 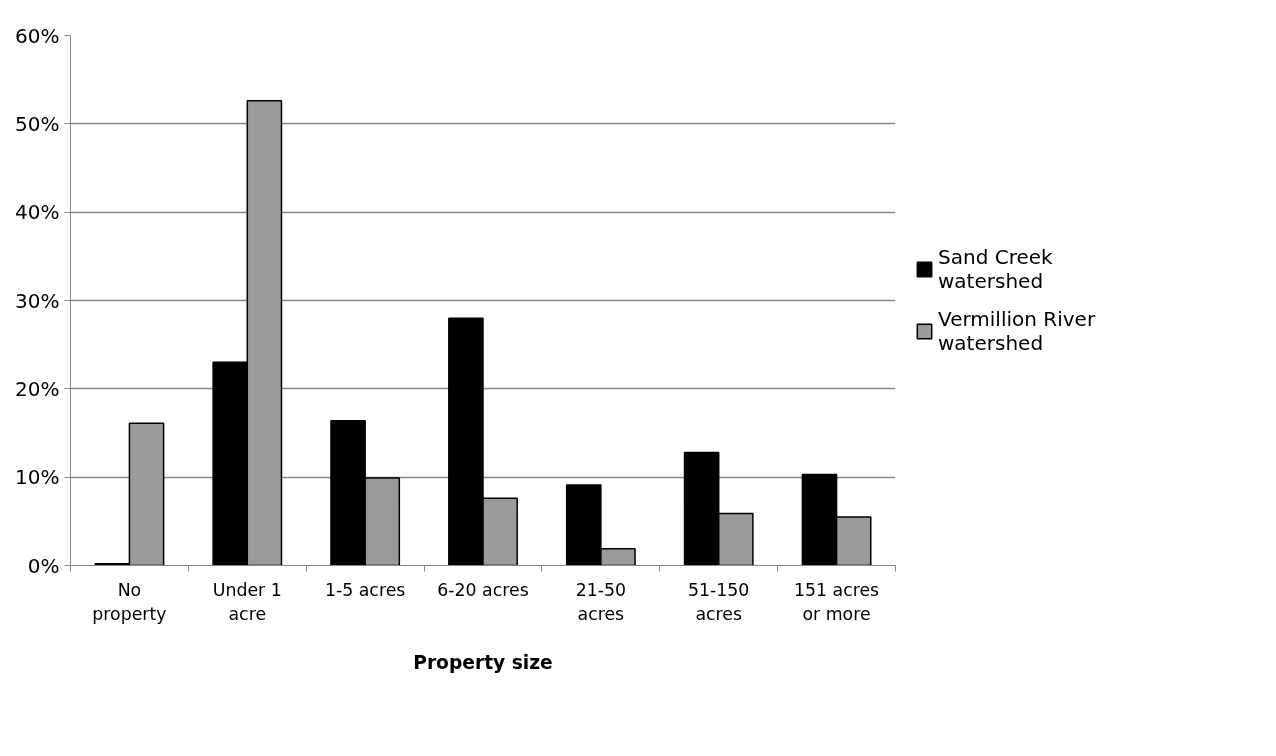 What do you see at coordinates (37, 388) in the screenshot?
I see `y-tick-label: 20%` at bounding box center [37, 388].